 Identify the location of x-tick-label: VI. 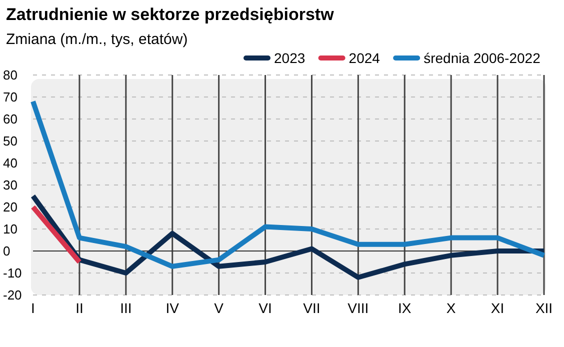
(265, 308).